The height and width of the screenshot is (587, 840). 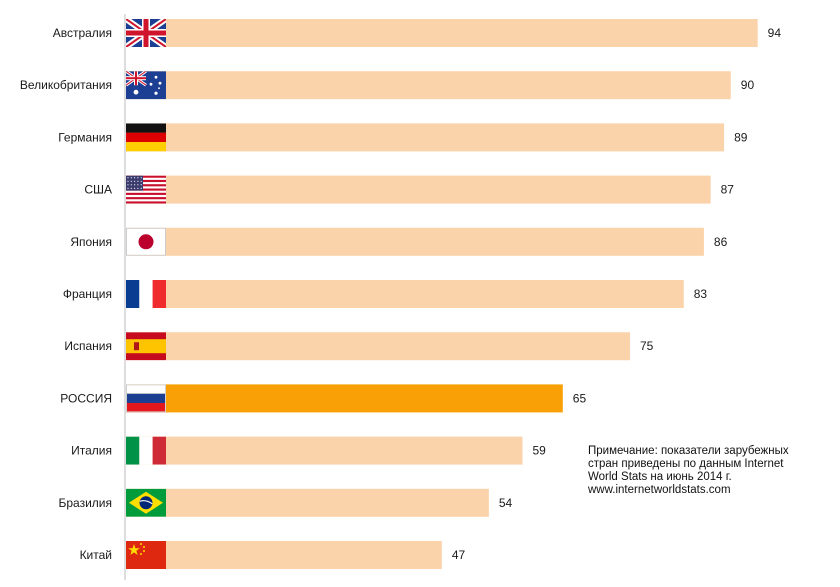 What do you see at coordinates (86, 503) in the screenshot?
I see `category-label: Бразилия` at bounding box center [86, 503].